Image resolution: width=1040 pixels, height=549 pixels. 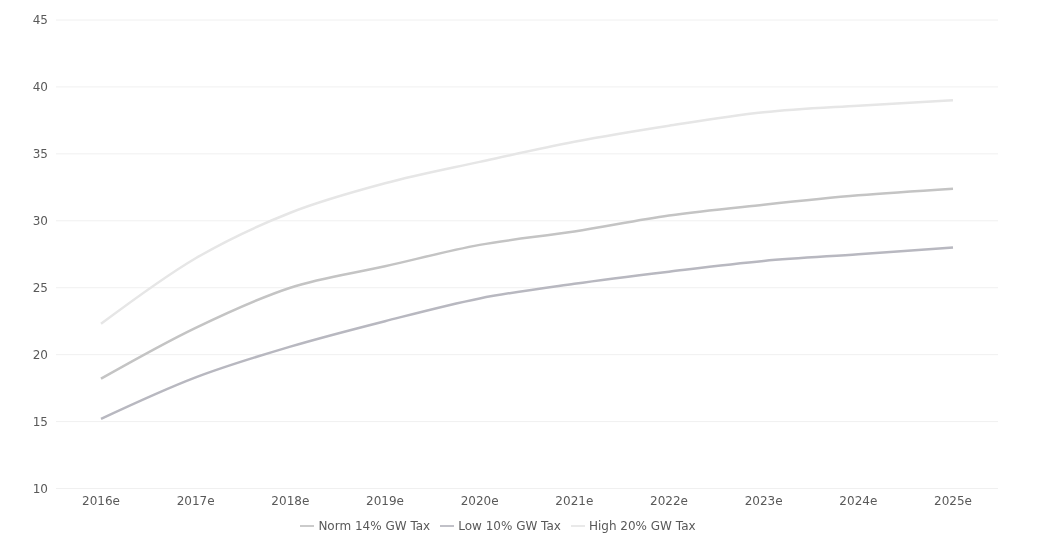 What do you see at coordinates (101, 501) in the screenshot?
I see `x-tick-label: 2016e` at bounding box center [101, 501].